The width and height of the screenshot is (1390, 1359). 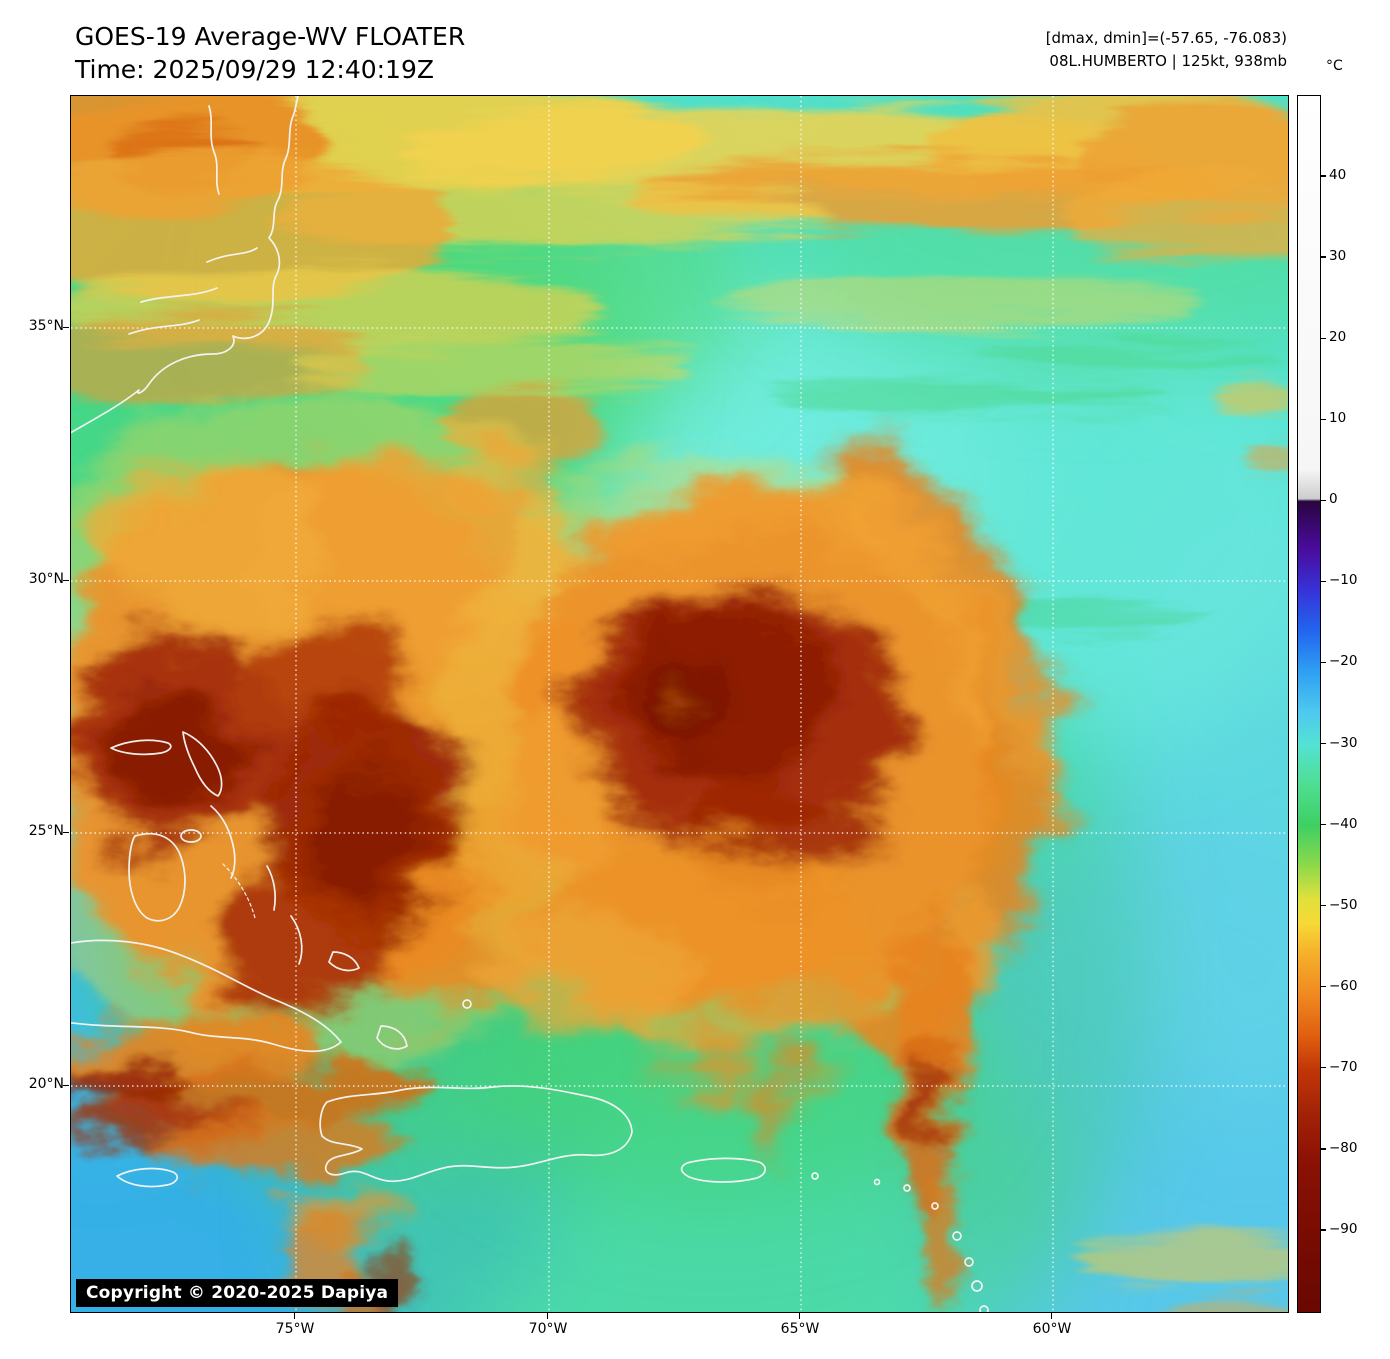 I want to click on colorbar-tick-label: −90, so click(x=1343, y=1228).